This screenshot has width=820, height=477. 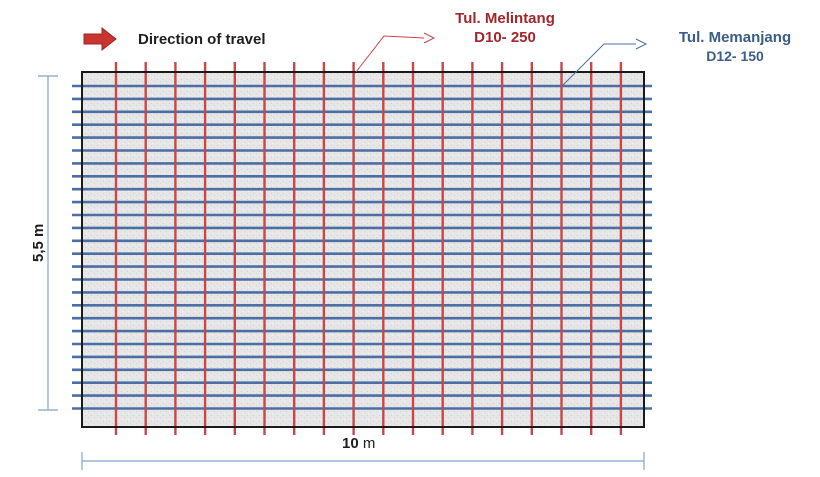 What do you see at coordinates (505, 28) in the screenshot?
I see `transverse-rebar-label: Tul. Melintang D10- 250` at bounding box center [505, 28].